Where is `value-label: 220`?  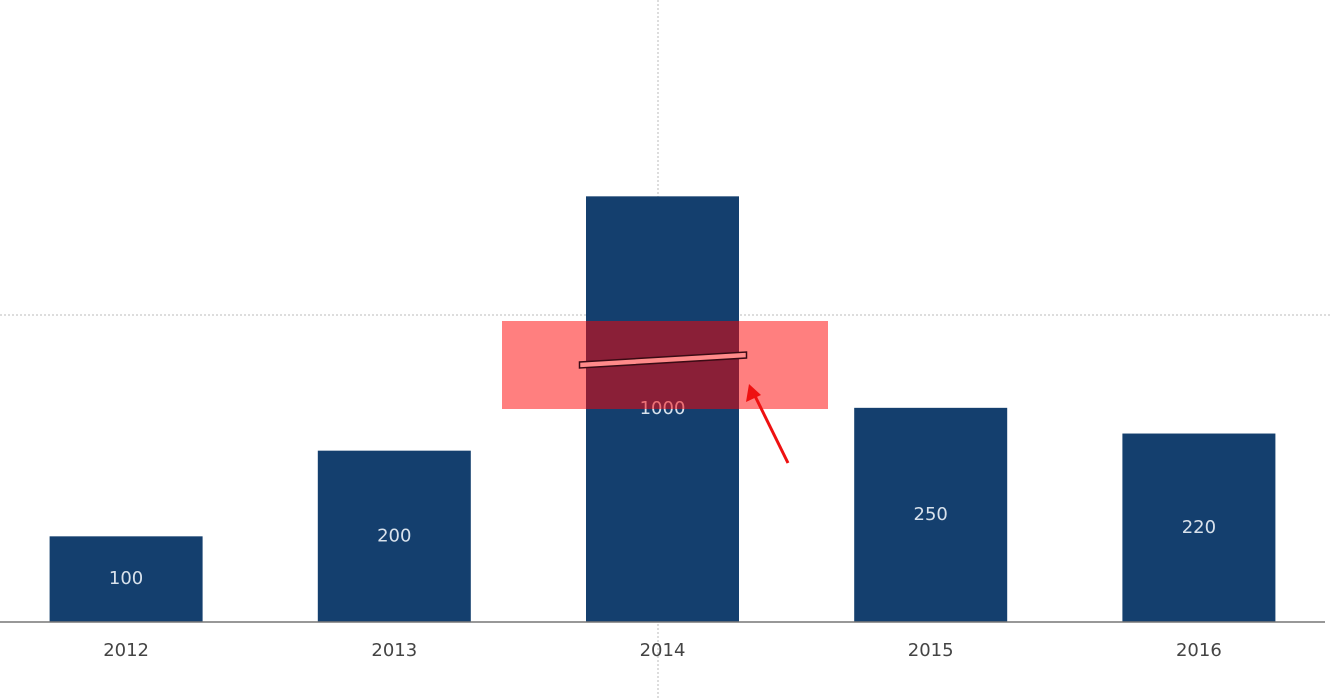 value-label: 220 is located at coordinates (1199, 527).